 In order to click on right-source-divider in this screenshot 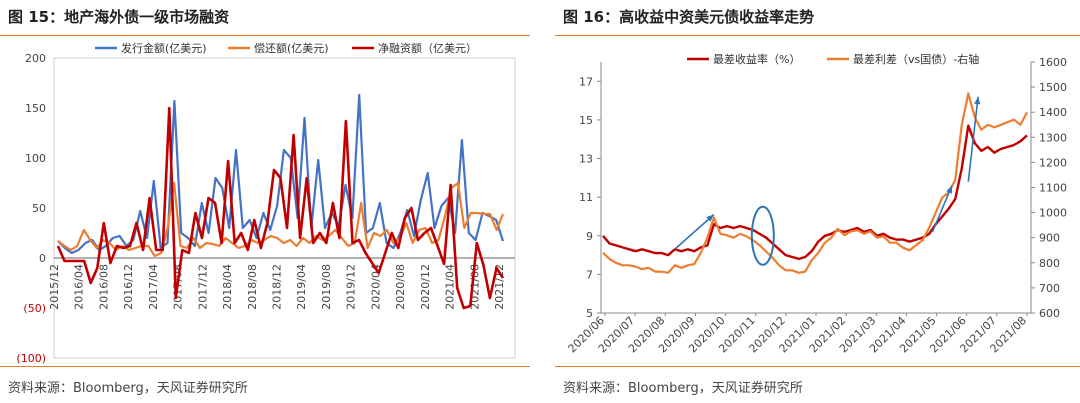, I will do `click(817, 366)`.